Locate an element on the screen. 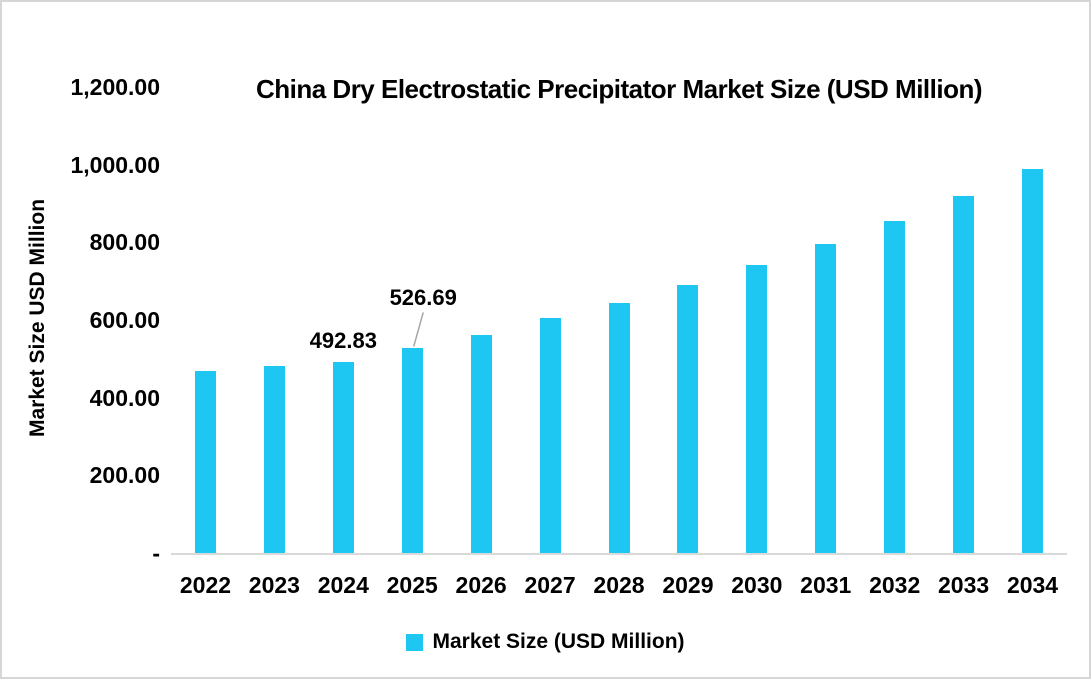 This screenshot has height=679, width=1091. x-tick-label-2023: 2023 is located at coordinates (274, 585).